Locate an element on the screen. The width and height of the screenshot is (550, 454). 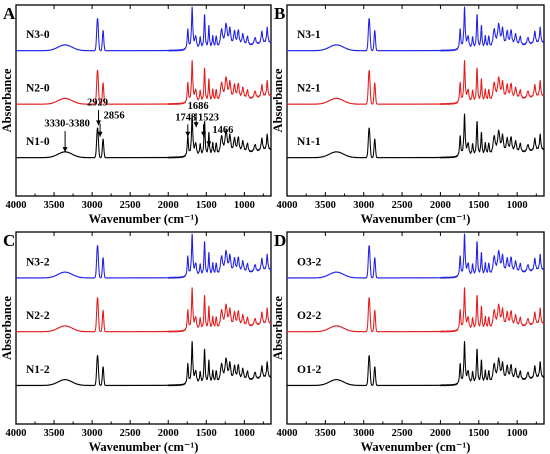
peak-annotation: 2856 is located at coordinates (114, 116).